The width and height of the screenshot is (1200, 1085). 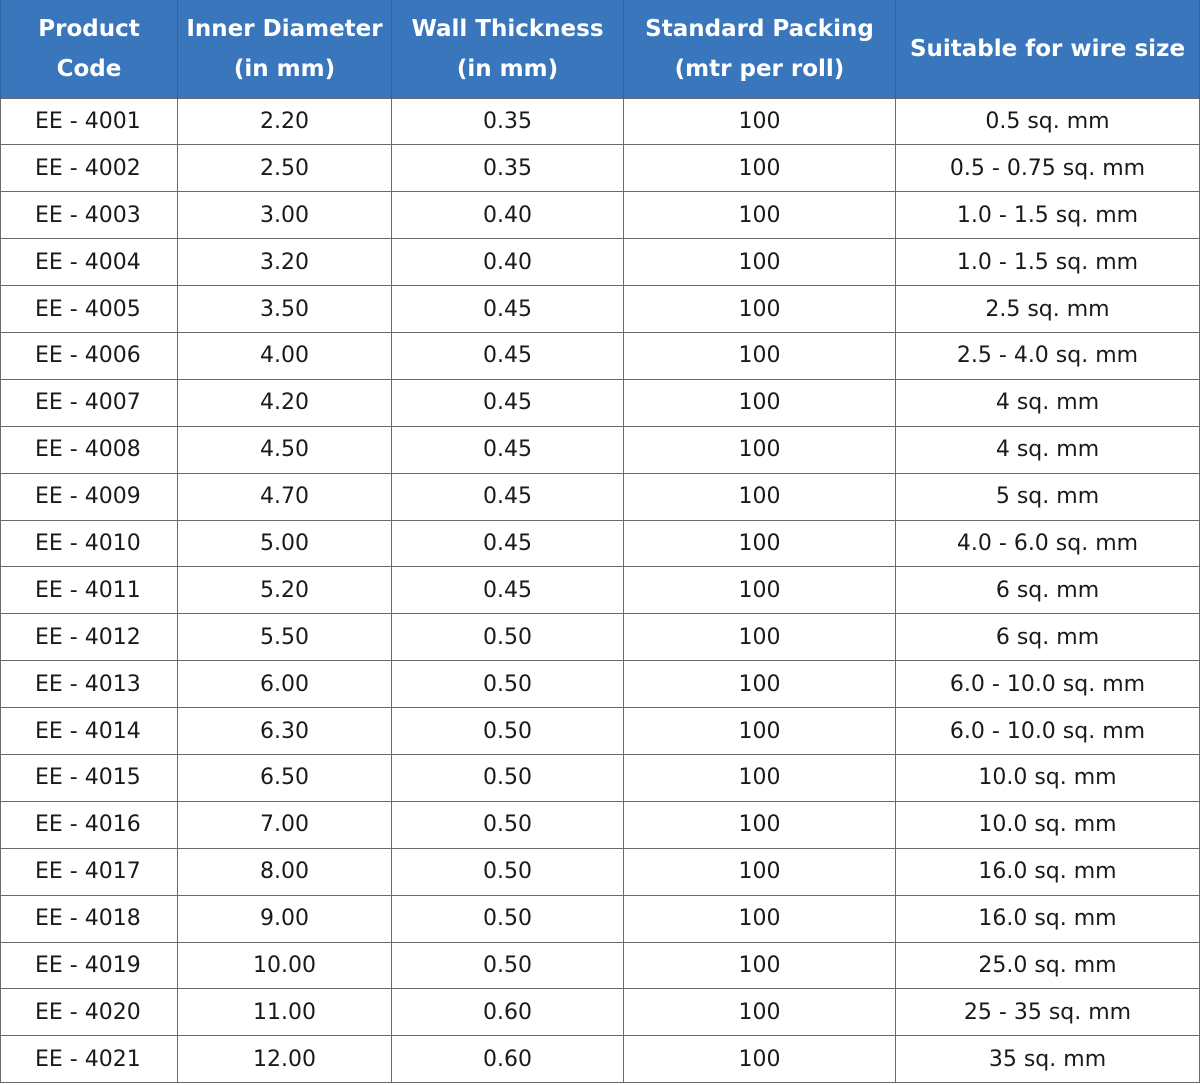 I want to click on wire-size-cell: 0.5 sq. mm, so click(x=1047, y=121).